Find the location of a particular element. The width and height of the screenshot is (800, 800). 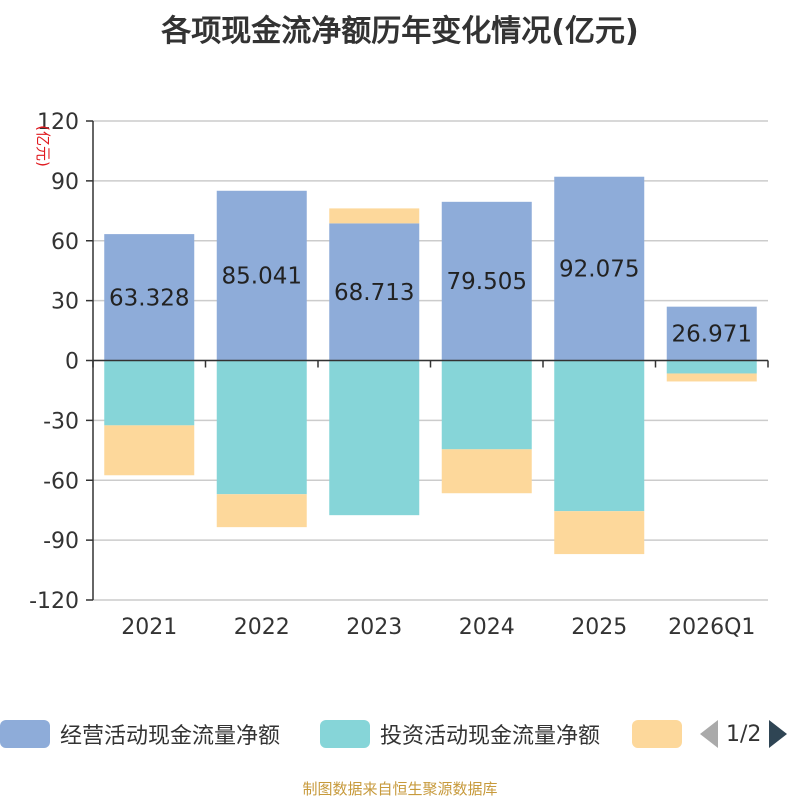

y-tick-label: 90 is located at coordinates (65, 182).